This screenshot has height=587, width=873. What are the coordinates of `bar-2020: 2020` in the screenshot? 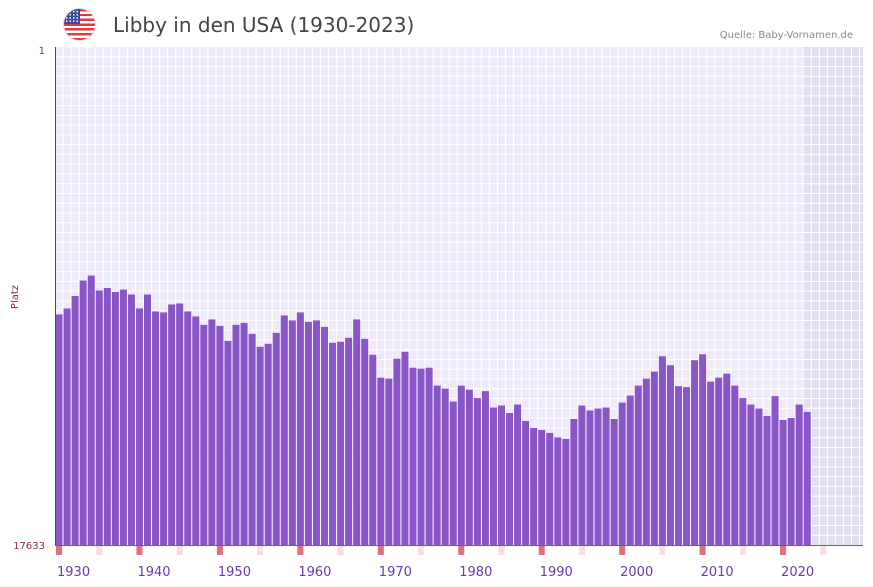 It's located at (783, 482).